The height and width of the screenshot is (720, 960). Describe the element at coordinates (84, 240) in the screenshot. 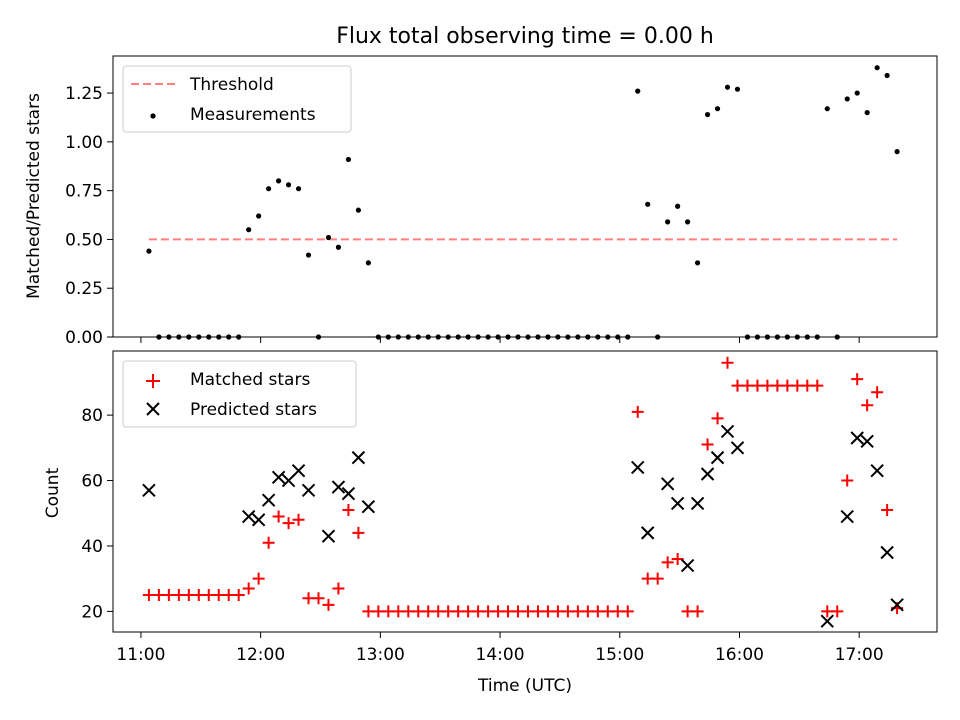

I see `y-tick-label: 0.50` at that location.